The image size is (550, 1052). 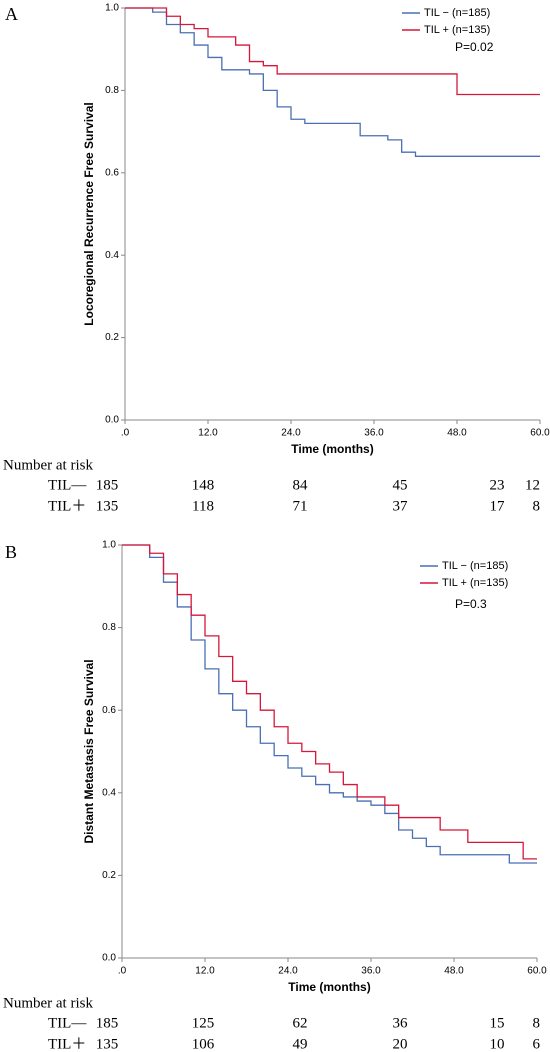 What do you see at coordinates (300, 506) in the screenshot?
I see `risk-value: 71` at bounding box center [300, 506].